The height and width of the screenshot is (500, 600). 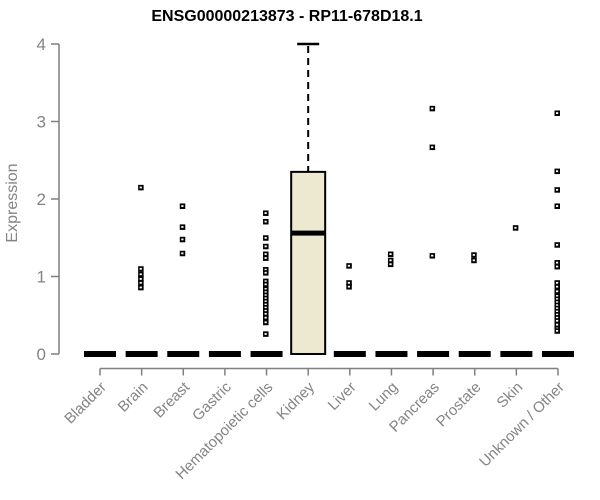 I want to click on y-tick-label: 3, so click(x=41, y=122).